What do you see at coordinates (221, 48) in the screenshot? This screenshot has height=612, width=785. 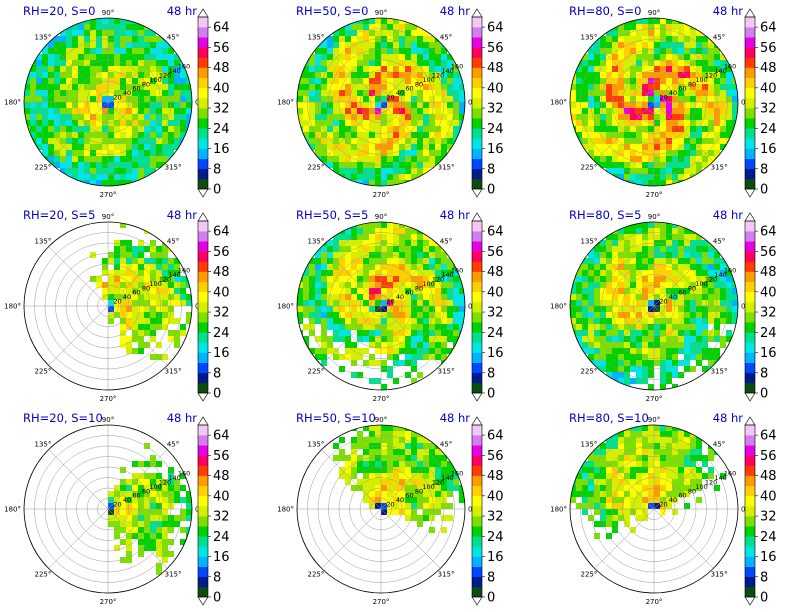 I see `colorbar-tick-label: 56` at bounding box center [221, 48].